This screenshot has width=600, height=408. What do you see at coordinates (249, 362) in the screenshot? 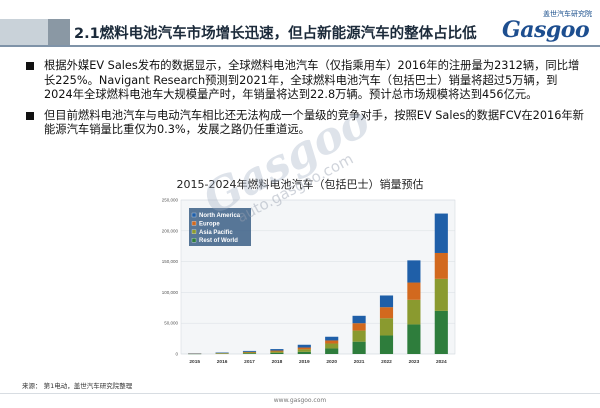
I see `x-tick-label: 2017` at bounding box center [249, 362].